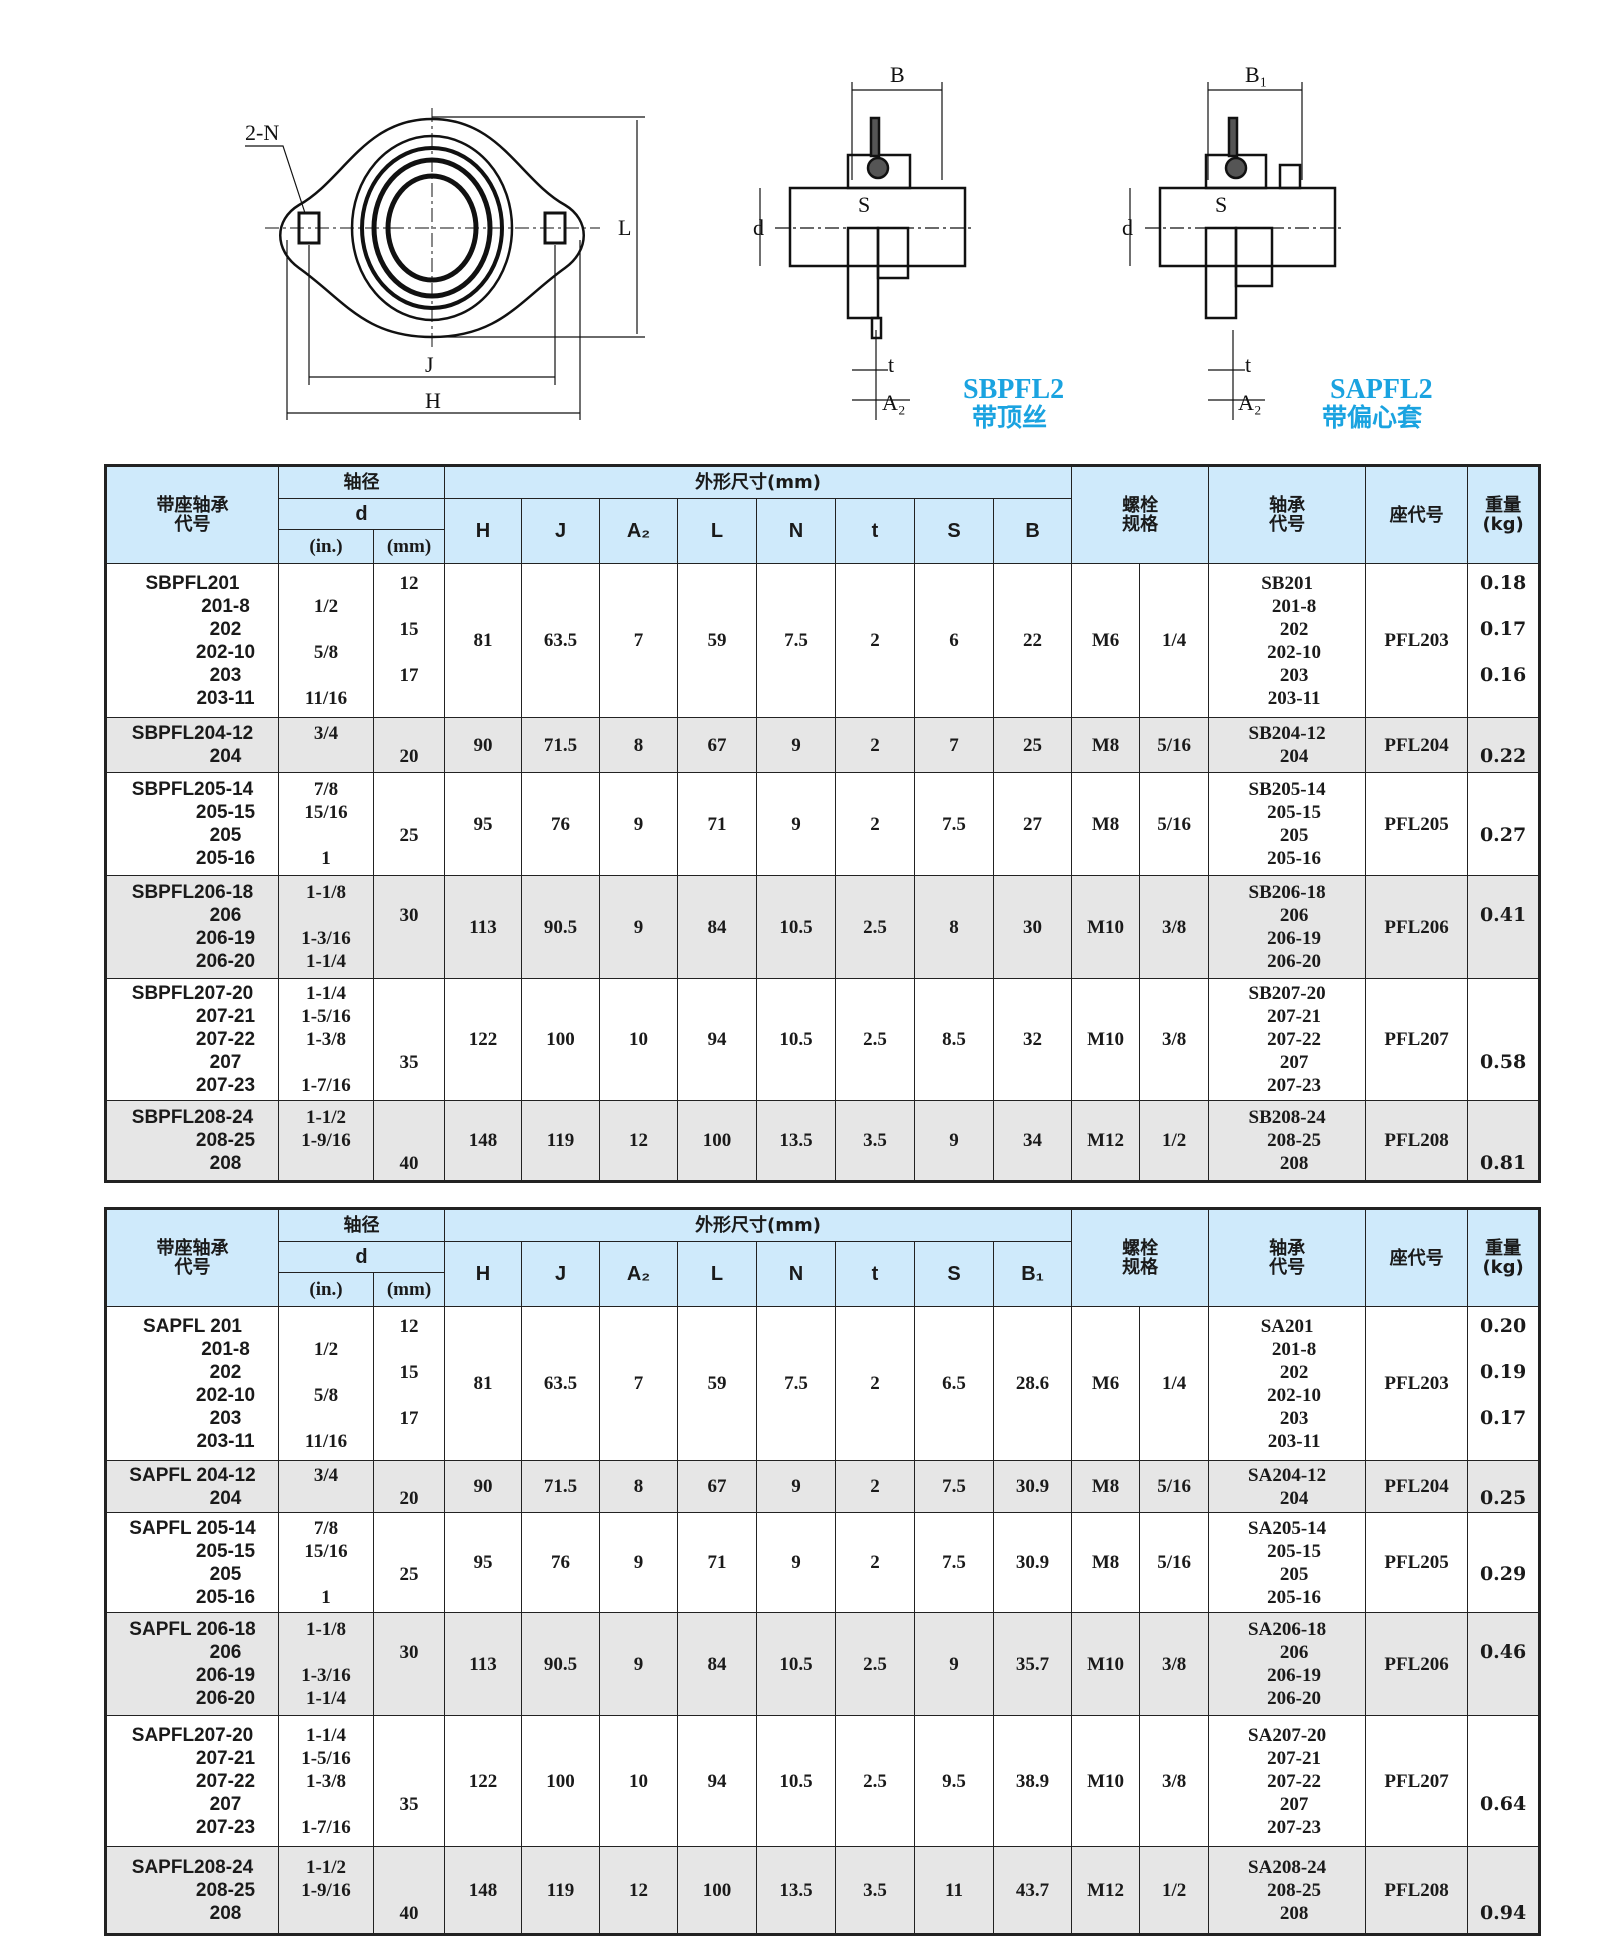 The height and width of the screenshot is (1938, 1623). What do you see at coordinates (433, 400) in the screenshot?
I see `label-h: H` at bounding box center [433, 400].